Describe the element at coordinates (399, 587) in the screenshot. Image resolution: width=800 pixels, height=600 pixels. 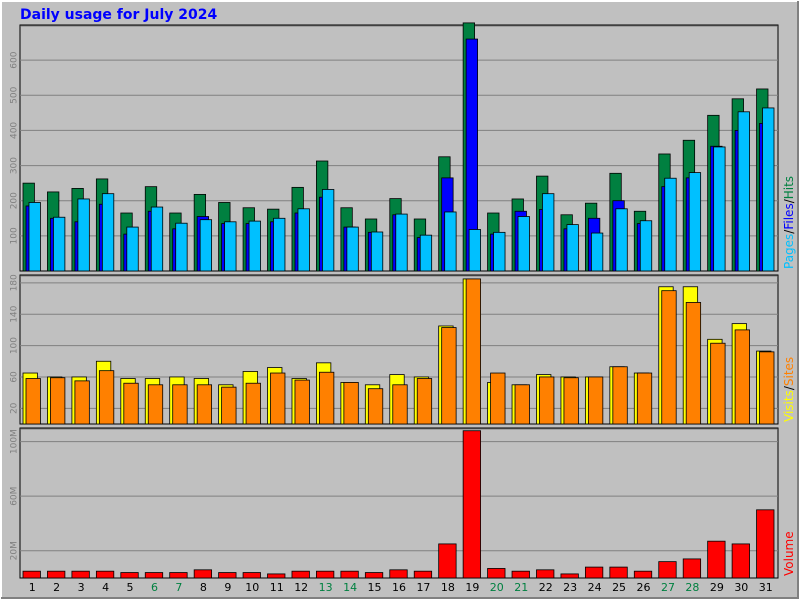
I see `x-tick-label-day-16: 16` at that location.